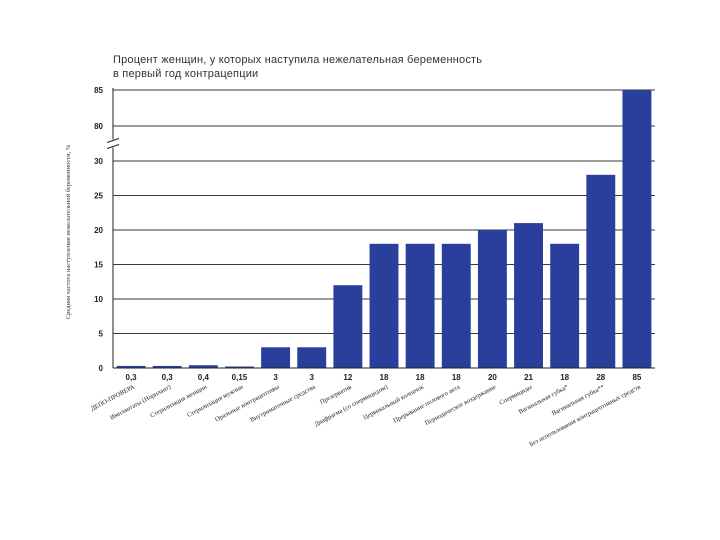 The image size is (720, 540). Describe the element at coordinates (98, 90) in the screenshot. I see `y-tick-85: 85` at that location.